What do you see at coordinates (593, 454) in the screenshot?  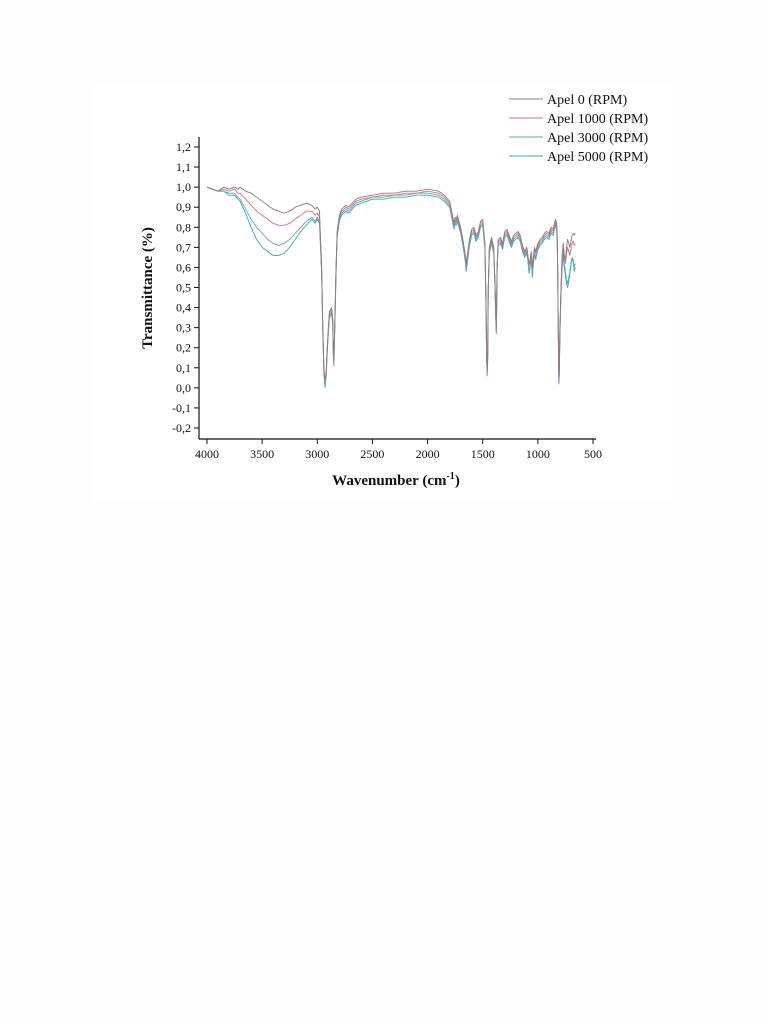 I see `x-tick-label: 500` at bounding box center [593, 454].